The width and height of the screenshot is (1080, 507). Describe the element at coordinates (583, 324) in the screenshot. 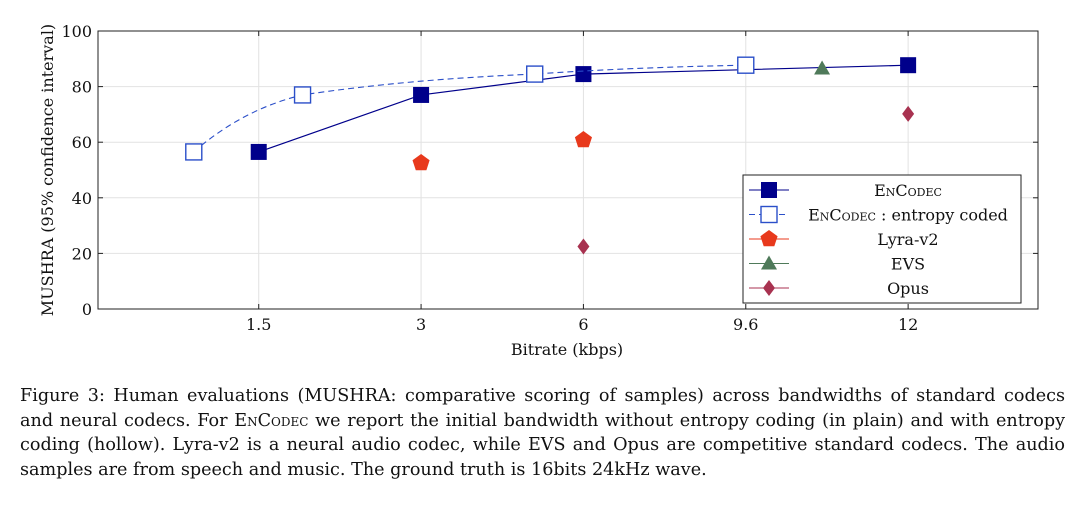

I see `x-tick-label: 6` at that location.